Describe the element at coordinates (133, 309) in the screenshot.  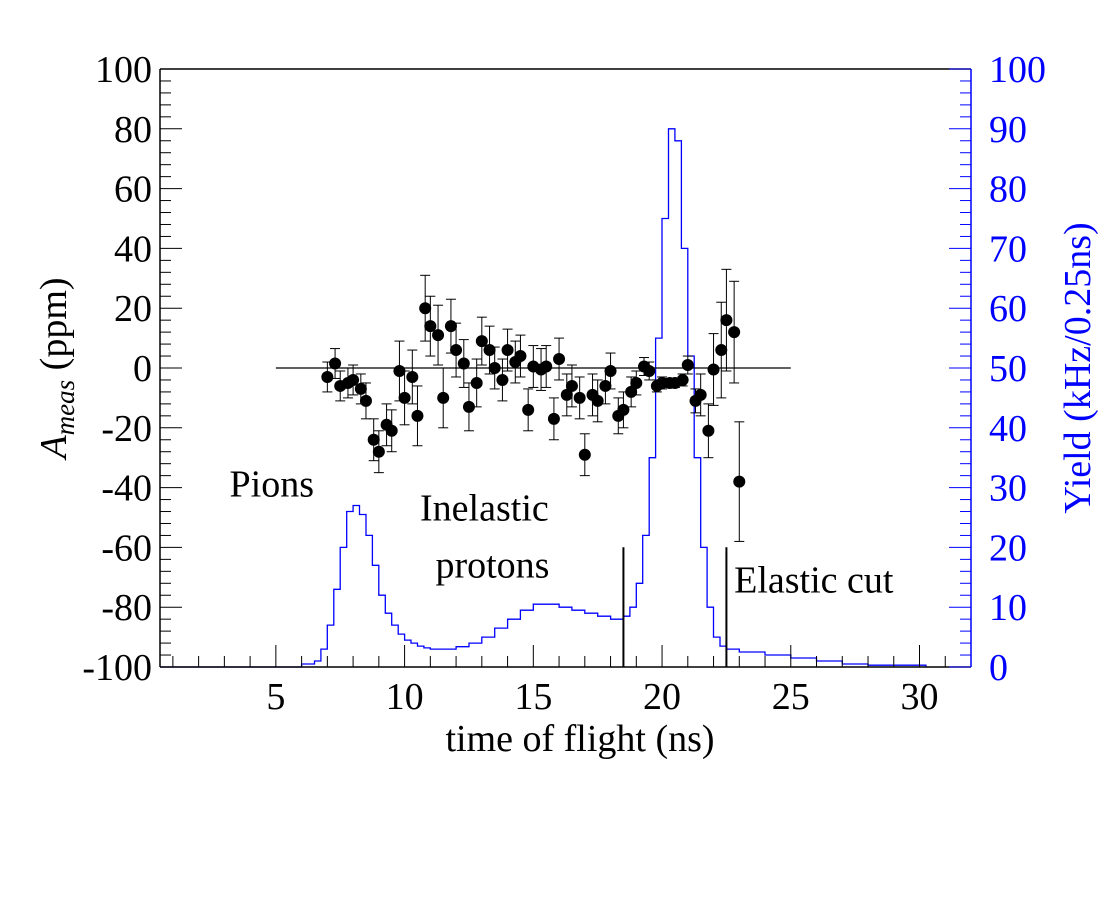
I see `left-tick-label: 20` at that location.